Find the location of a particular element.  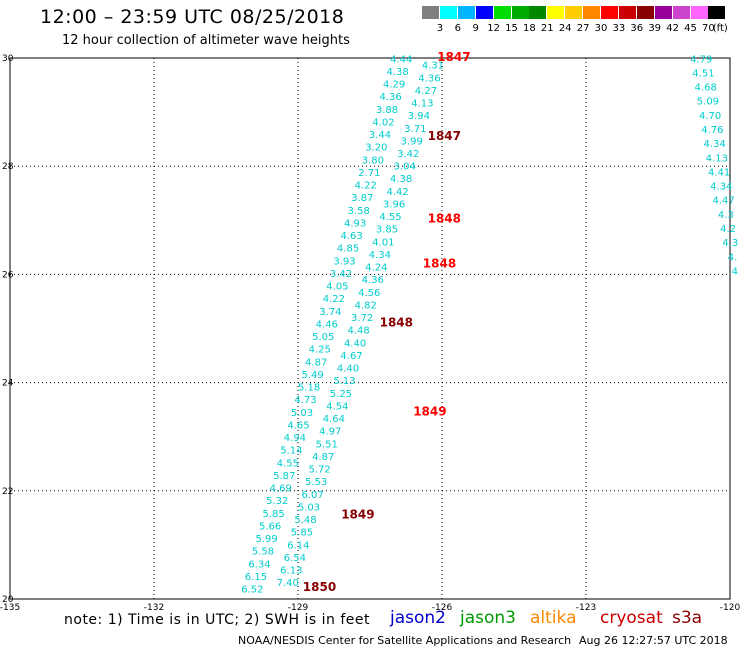

swh-value: 6.14 is located at coordinates (298, 545).